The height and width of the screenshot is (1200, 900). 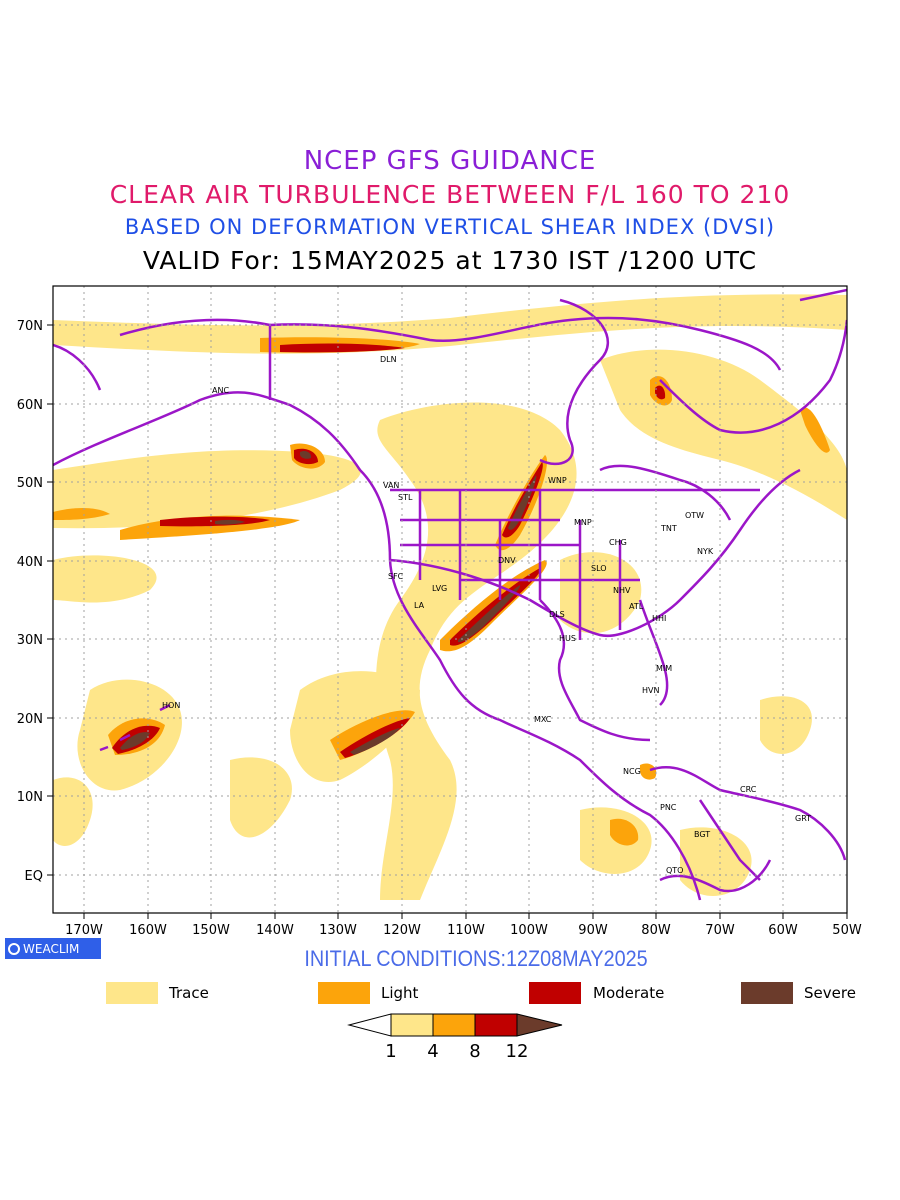 I want to click on city-grt: GRT, so click(x=803, y=818).